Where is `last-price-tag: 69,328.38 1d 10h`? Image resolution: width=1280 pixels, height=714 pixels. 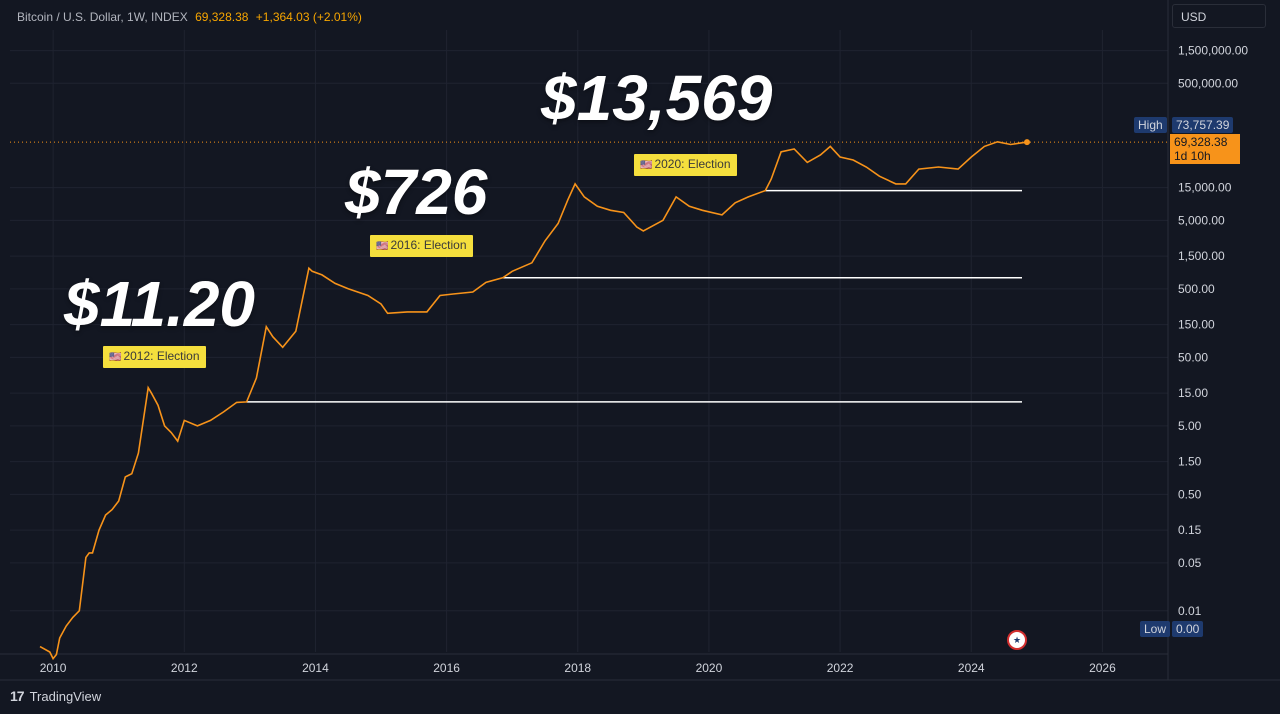
last-price-tag: 69,328.38 1d 10h is located at coordinates (1205, 149).